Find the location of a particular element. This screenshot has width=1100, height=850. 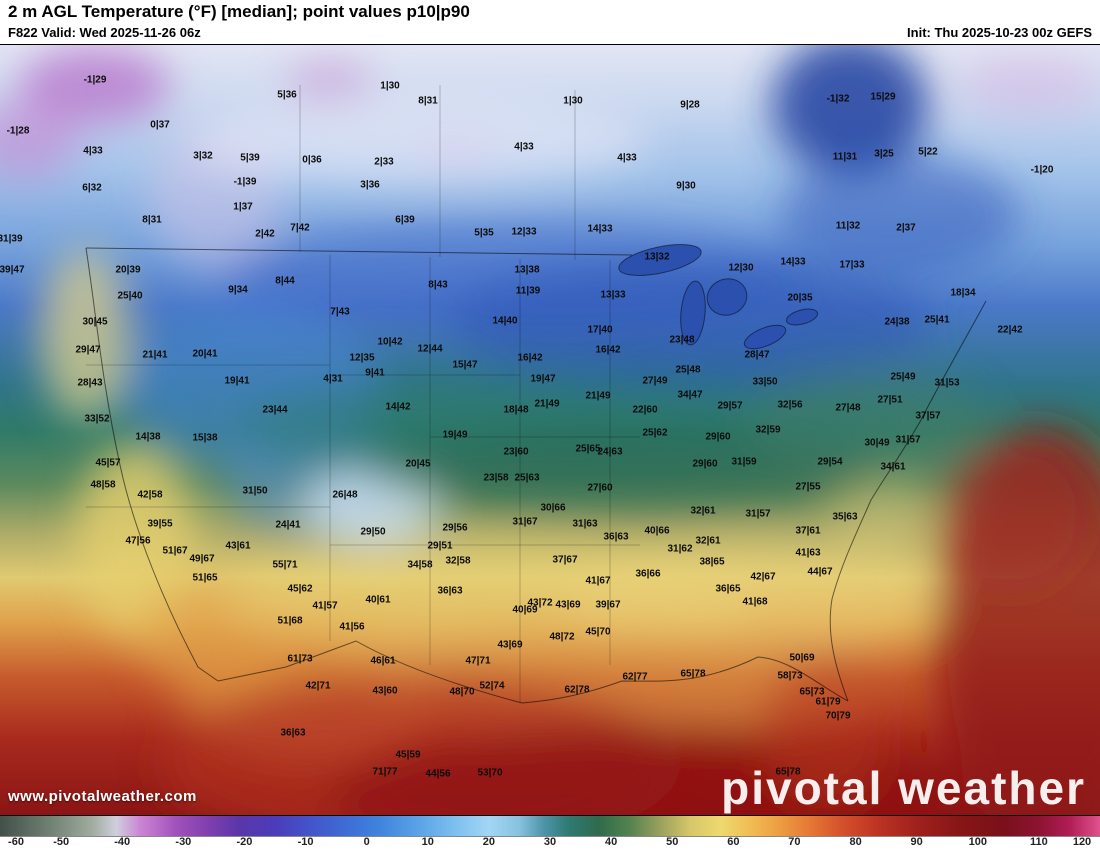

colorbar-tick-label: 110 is located at coordinates (1038, 842).